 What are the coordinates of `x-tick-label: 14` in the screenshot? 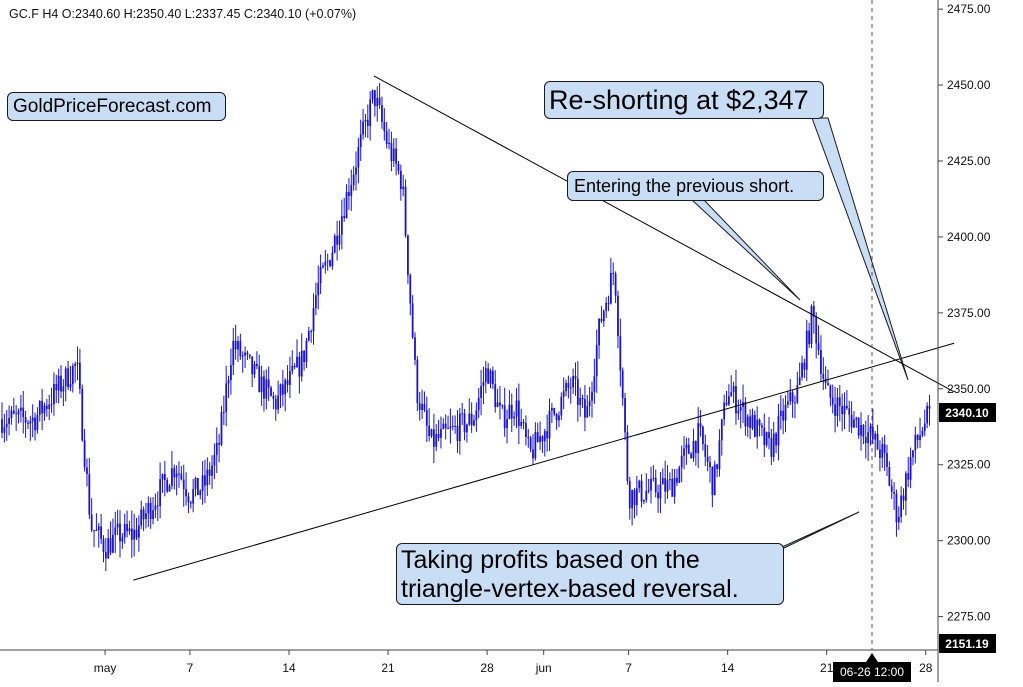 It's located at (289, 668).